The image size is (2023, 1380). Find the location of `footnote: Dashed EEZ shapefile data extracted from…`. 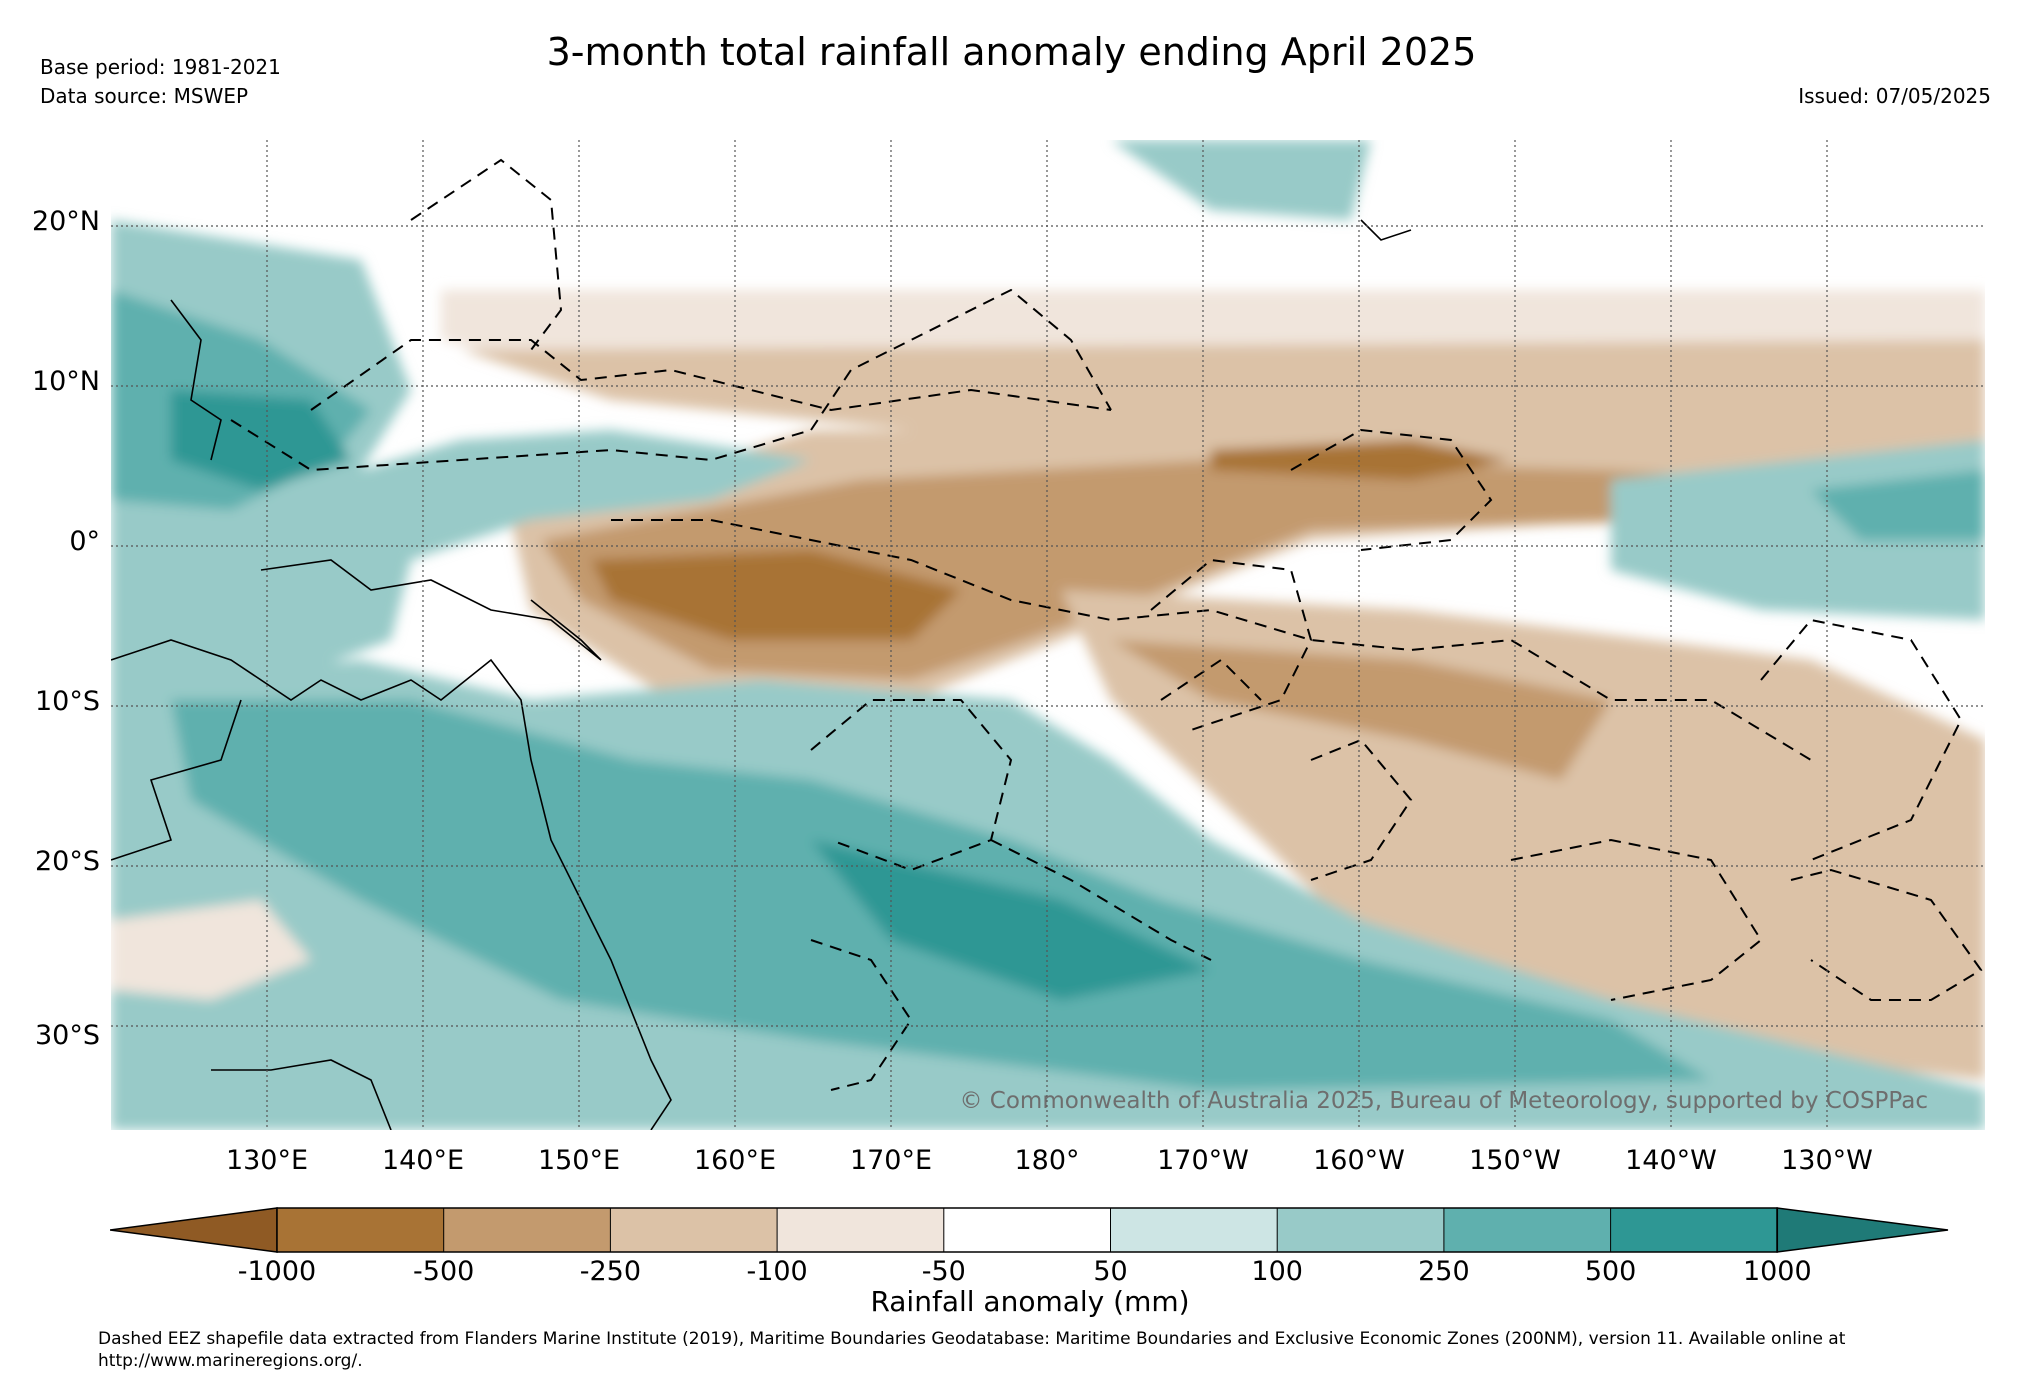

footnote: Dashed EEZ shapefile data extracted from… is located at coordinates (972, 1350).